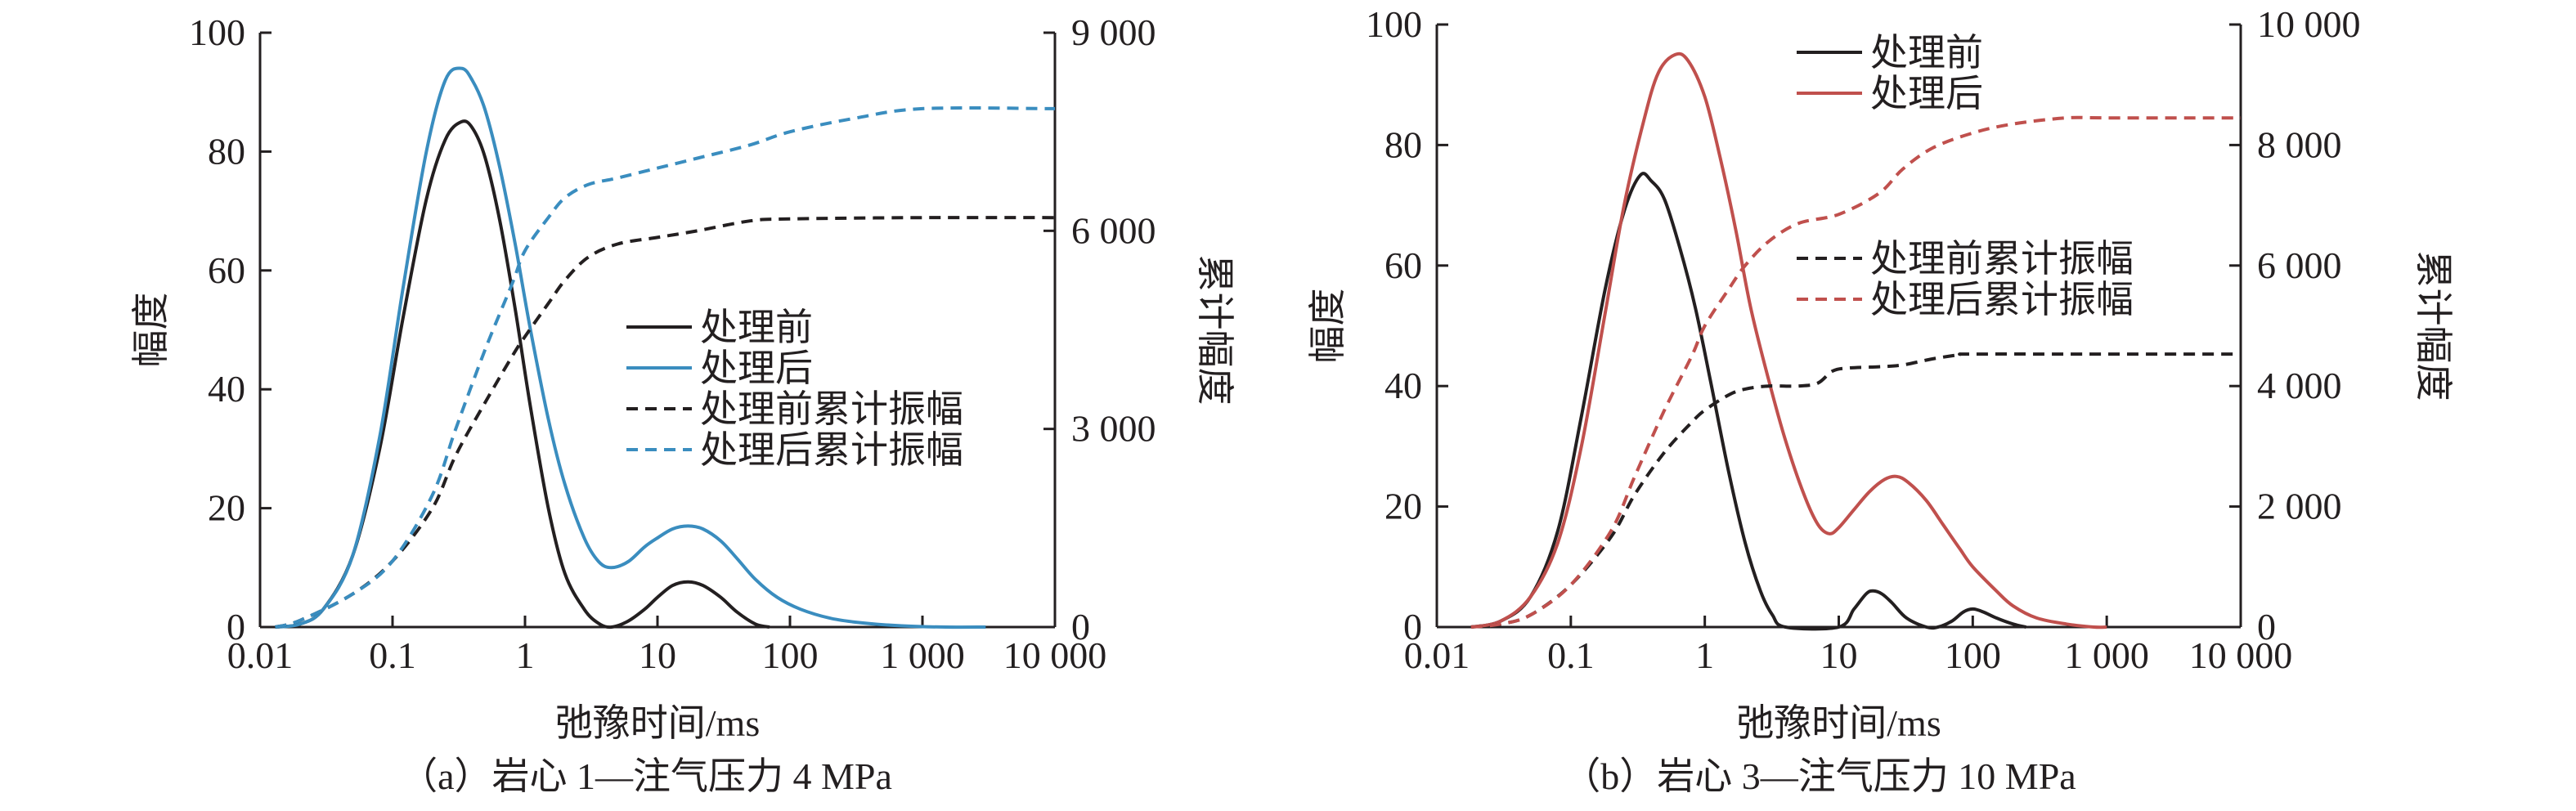 This screenshot has width=2576, height=811. What do you see at coordinates (1113, 429) in the screenshot?
I see `y2-tick-label: 3 000` at bounding box center [1113, 429].